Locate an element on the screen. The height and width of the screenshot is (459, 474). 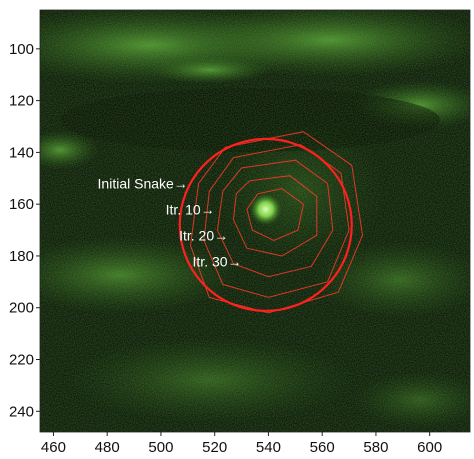
annotation-label-3: Itr. 20→ is located at coordinates (203, 235).